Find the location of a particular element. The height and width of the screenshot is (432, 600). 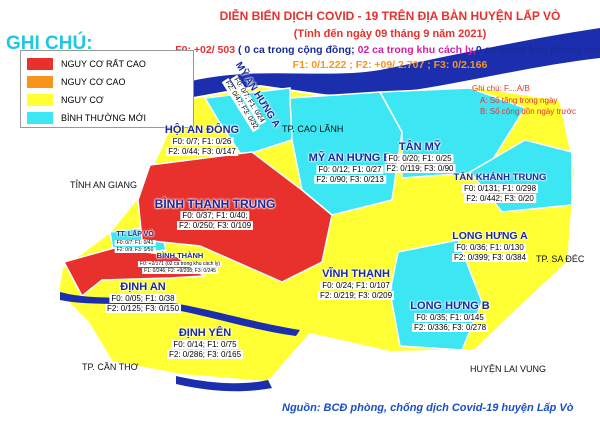

legend-label: BÌNH THƯỜNG MỚI is located at coordinates (103, 117).